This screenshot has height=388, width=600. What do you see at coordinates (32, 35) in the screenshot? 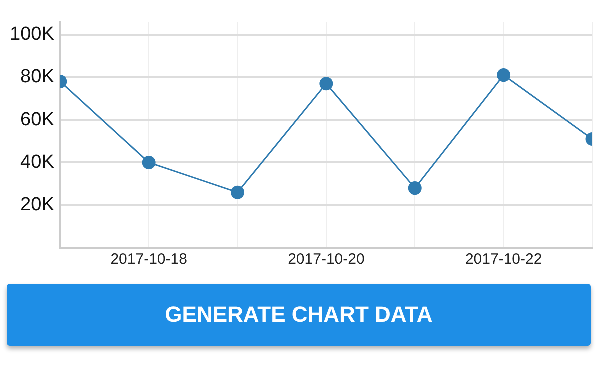
I see `y-tick-label: 100K` at bounding box center [32, 35].